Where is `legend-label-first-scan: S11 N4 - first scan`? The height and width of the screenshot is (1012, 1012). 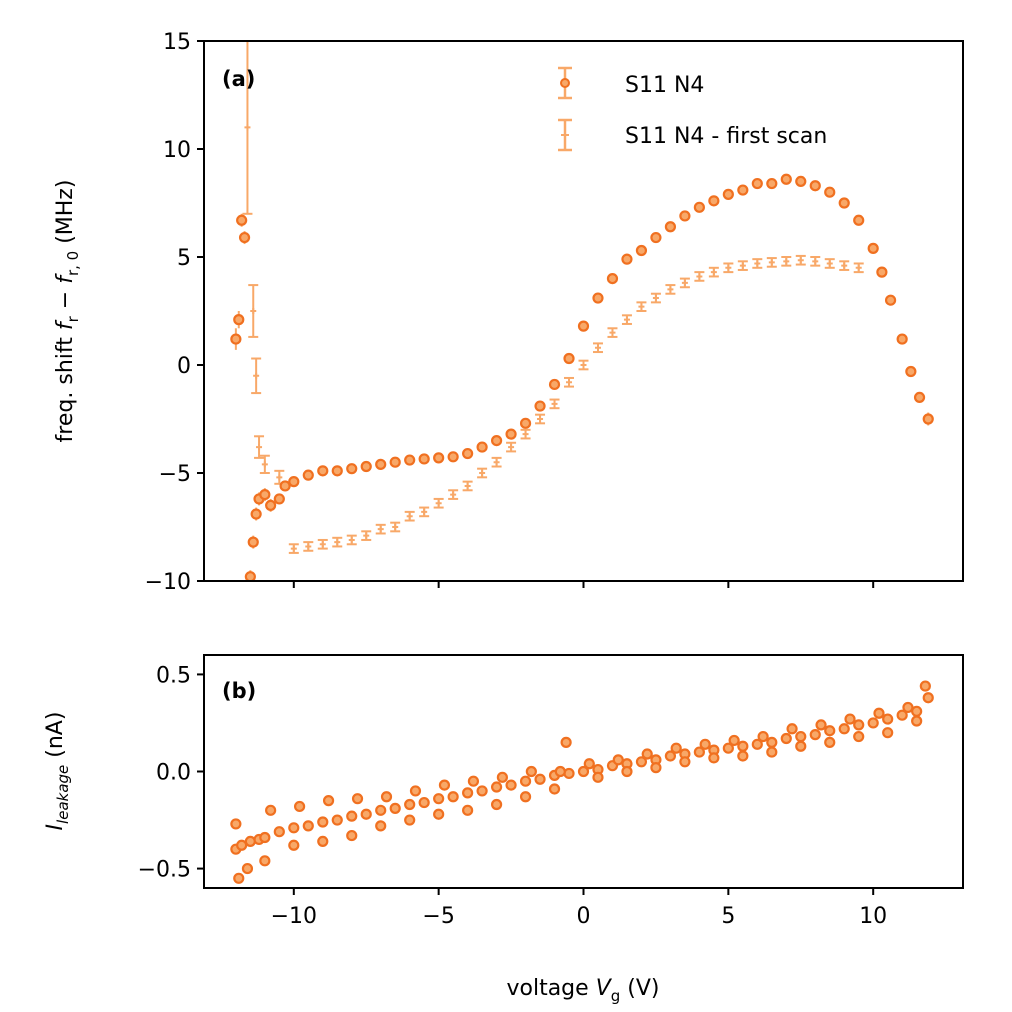
legend-label-first-scan: S11 N4 - first scan is located at coordinates (726, 136).